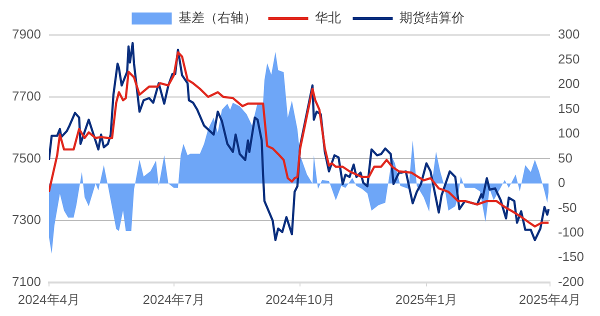  What do you see at coordinates (26, 34) in the screenshot?
I see `y-tick-label: 7900` at bounding box center [26, 34].